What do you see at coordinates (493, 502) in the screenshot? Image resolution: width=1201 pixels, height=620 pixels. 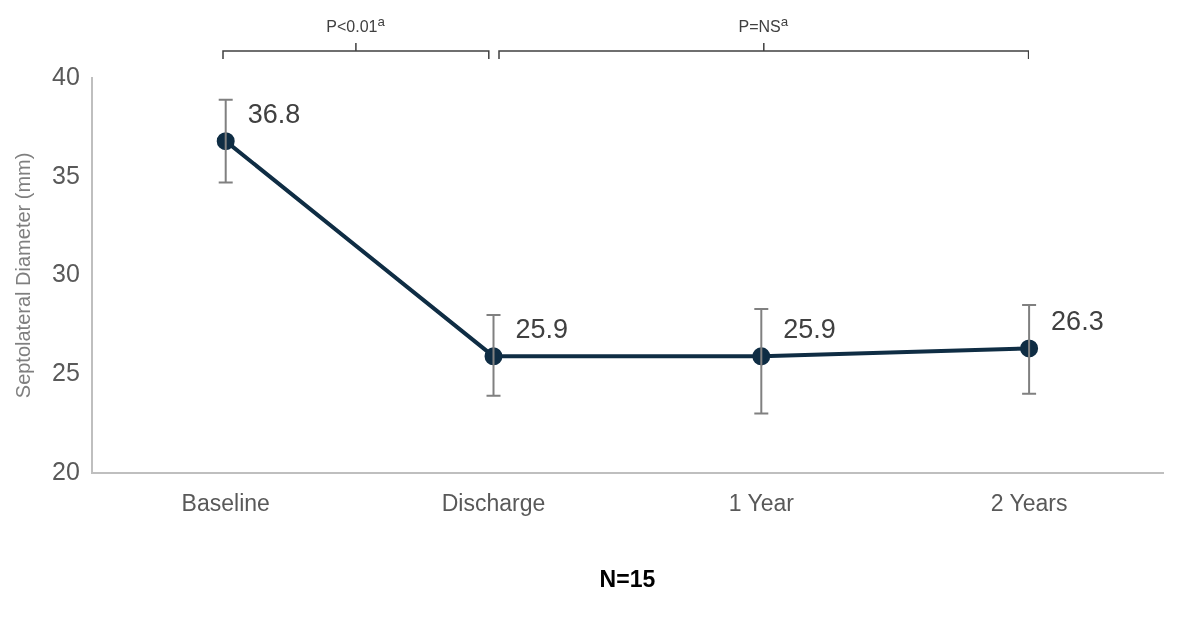 I see `x-tick-label: Discharge` at bounding box center [493, 502].